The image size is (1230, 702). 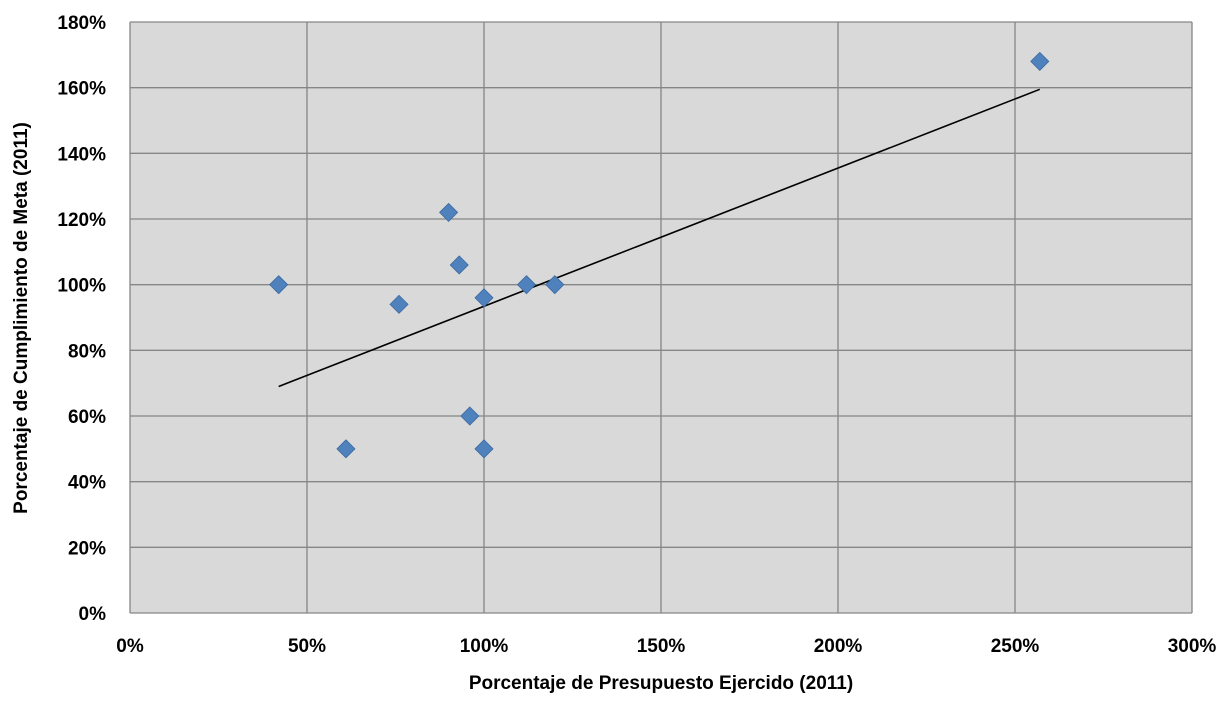 I want to click on x-tick-label: 250%, so click(x=1015, y=646).